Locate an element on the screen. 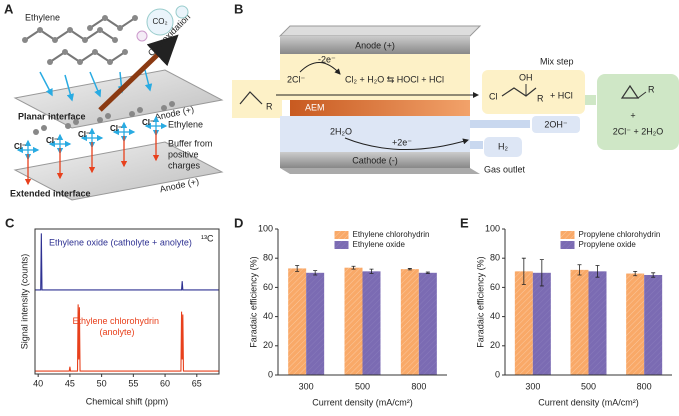  planar-plane is located at coordinates (118, 99).